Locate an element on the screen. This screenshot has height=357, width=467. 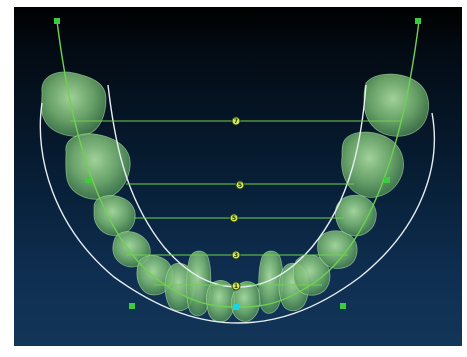
left-bottom-handle is located at coordinates (132, 306).